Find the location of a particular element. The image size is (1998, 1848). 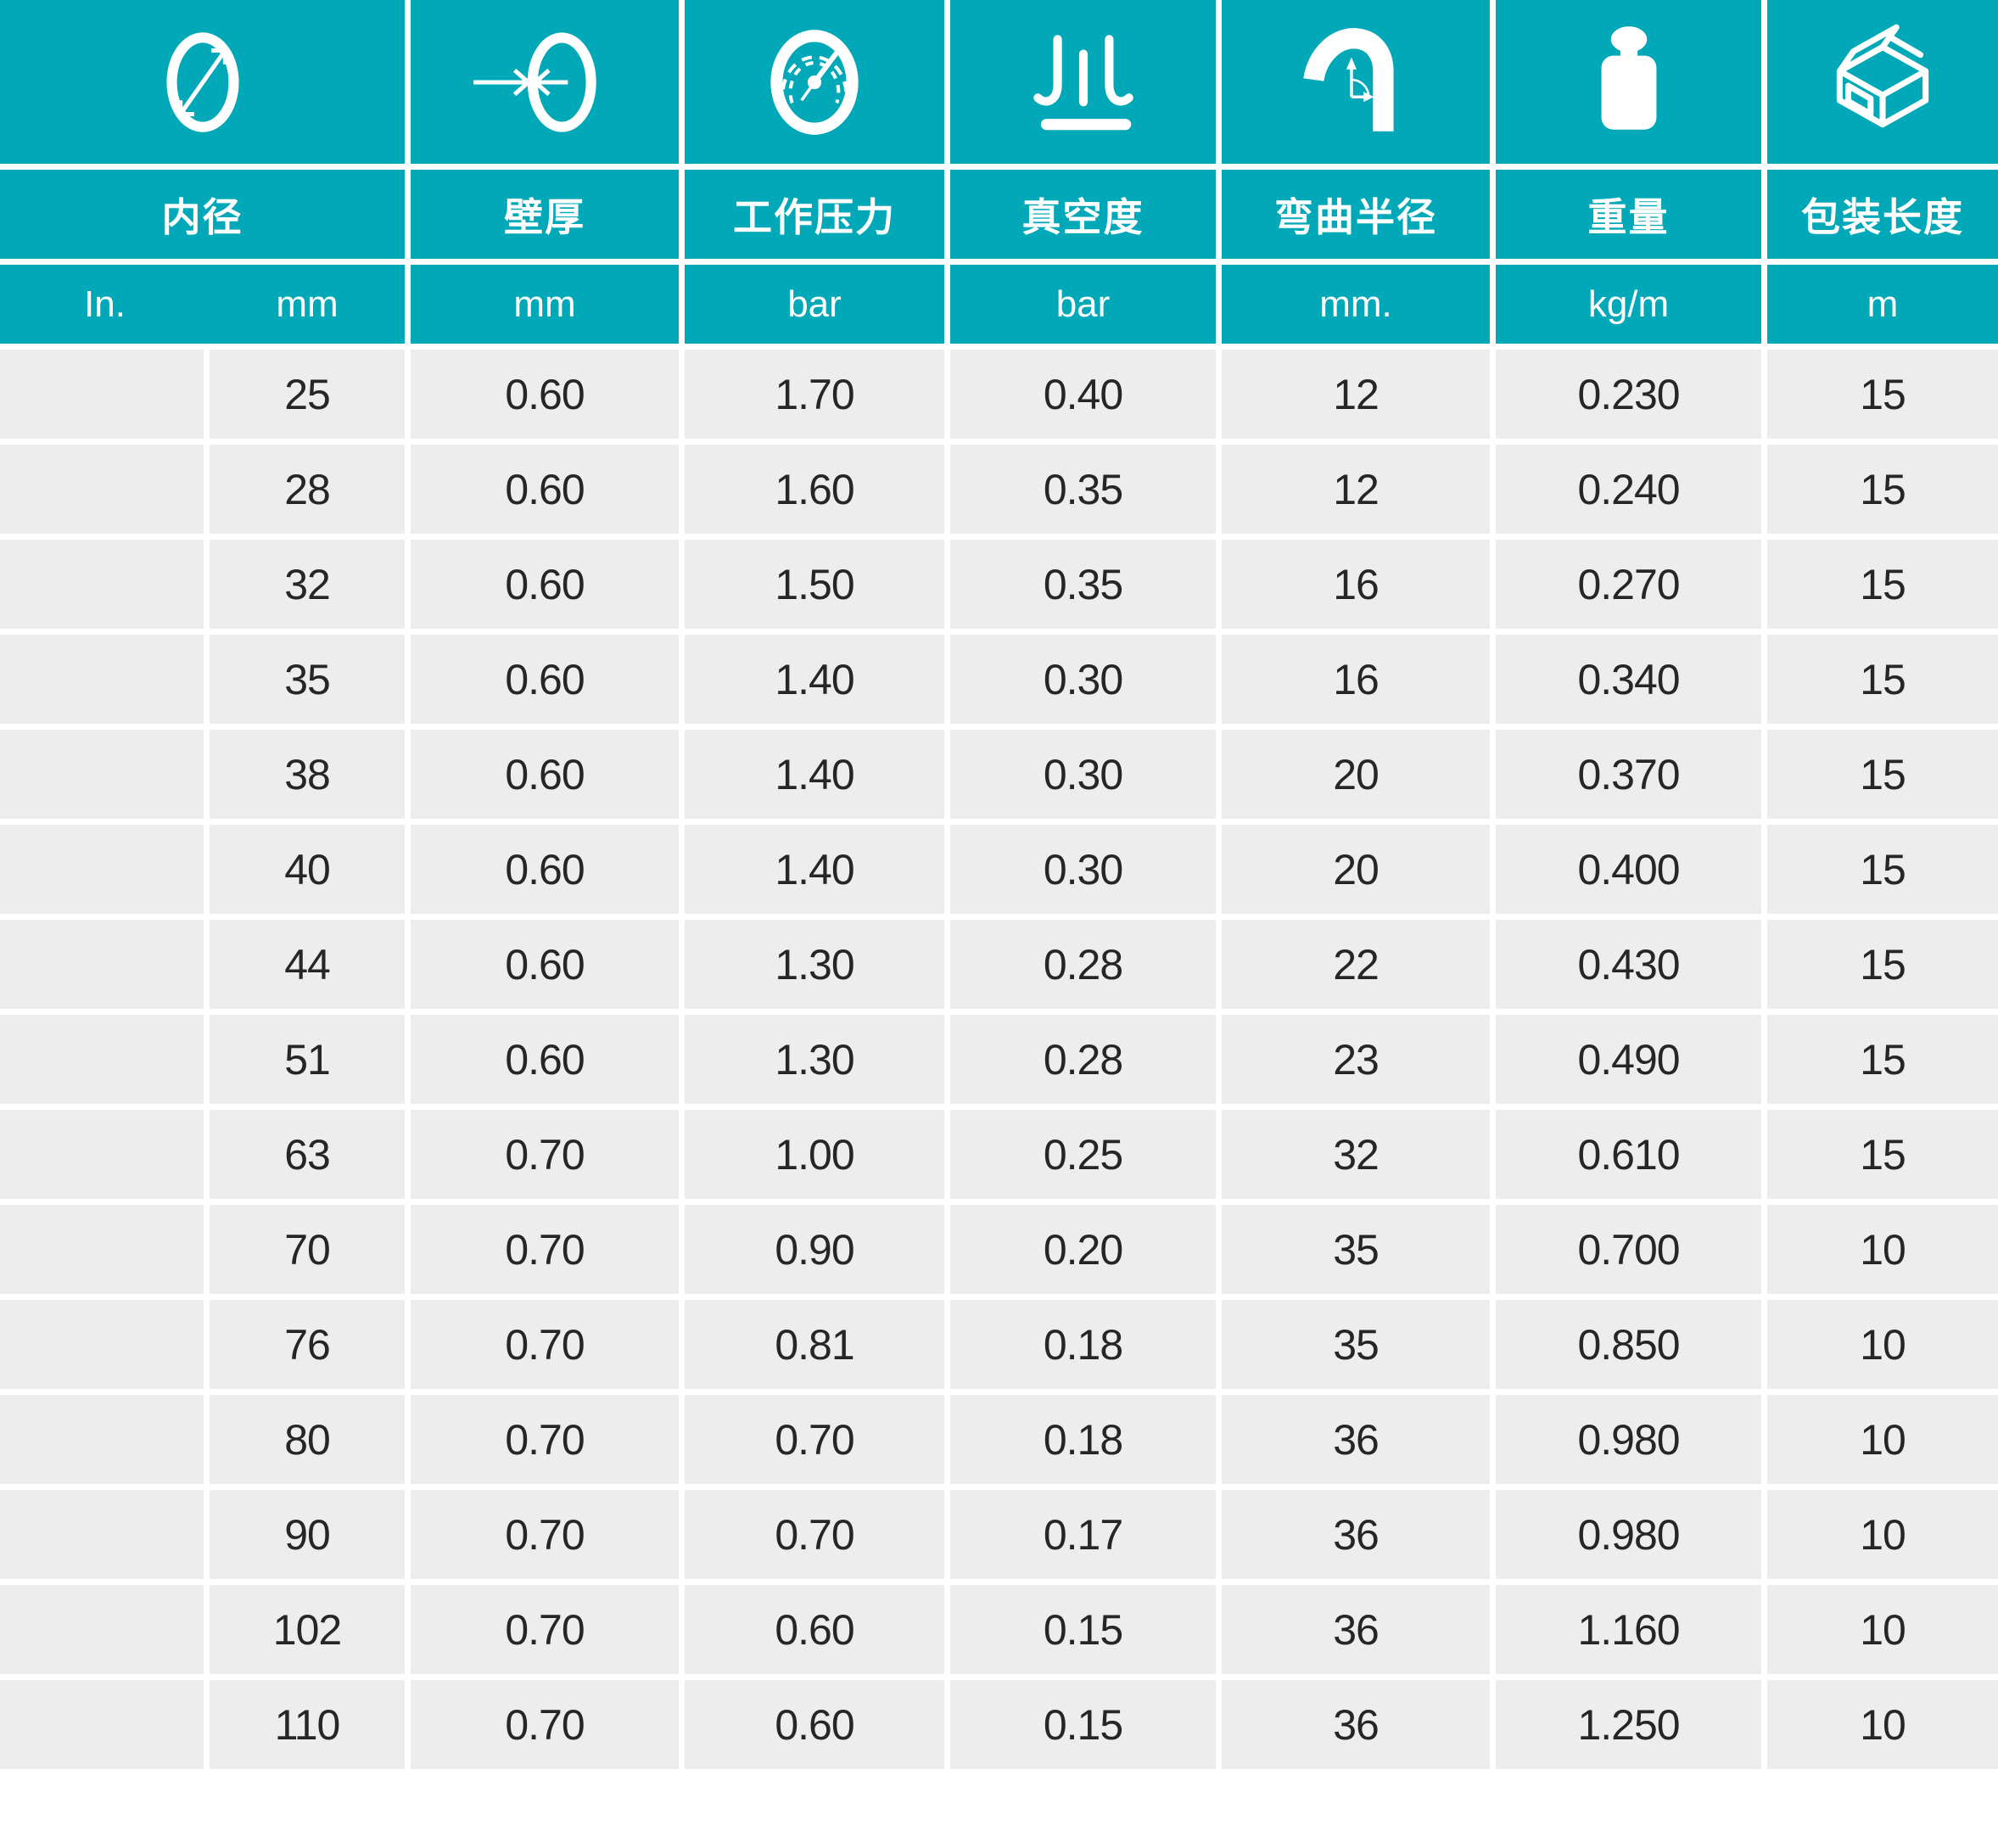

cell-weight: 0.490 is located at coordinates (1629, 1059).